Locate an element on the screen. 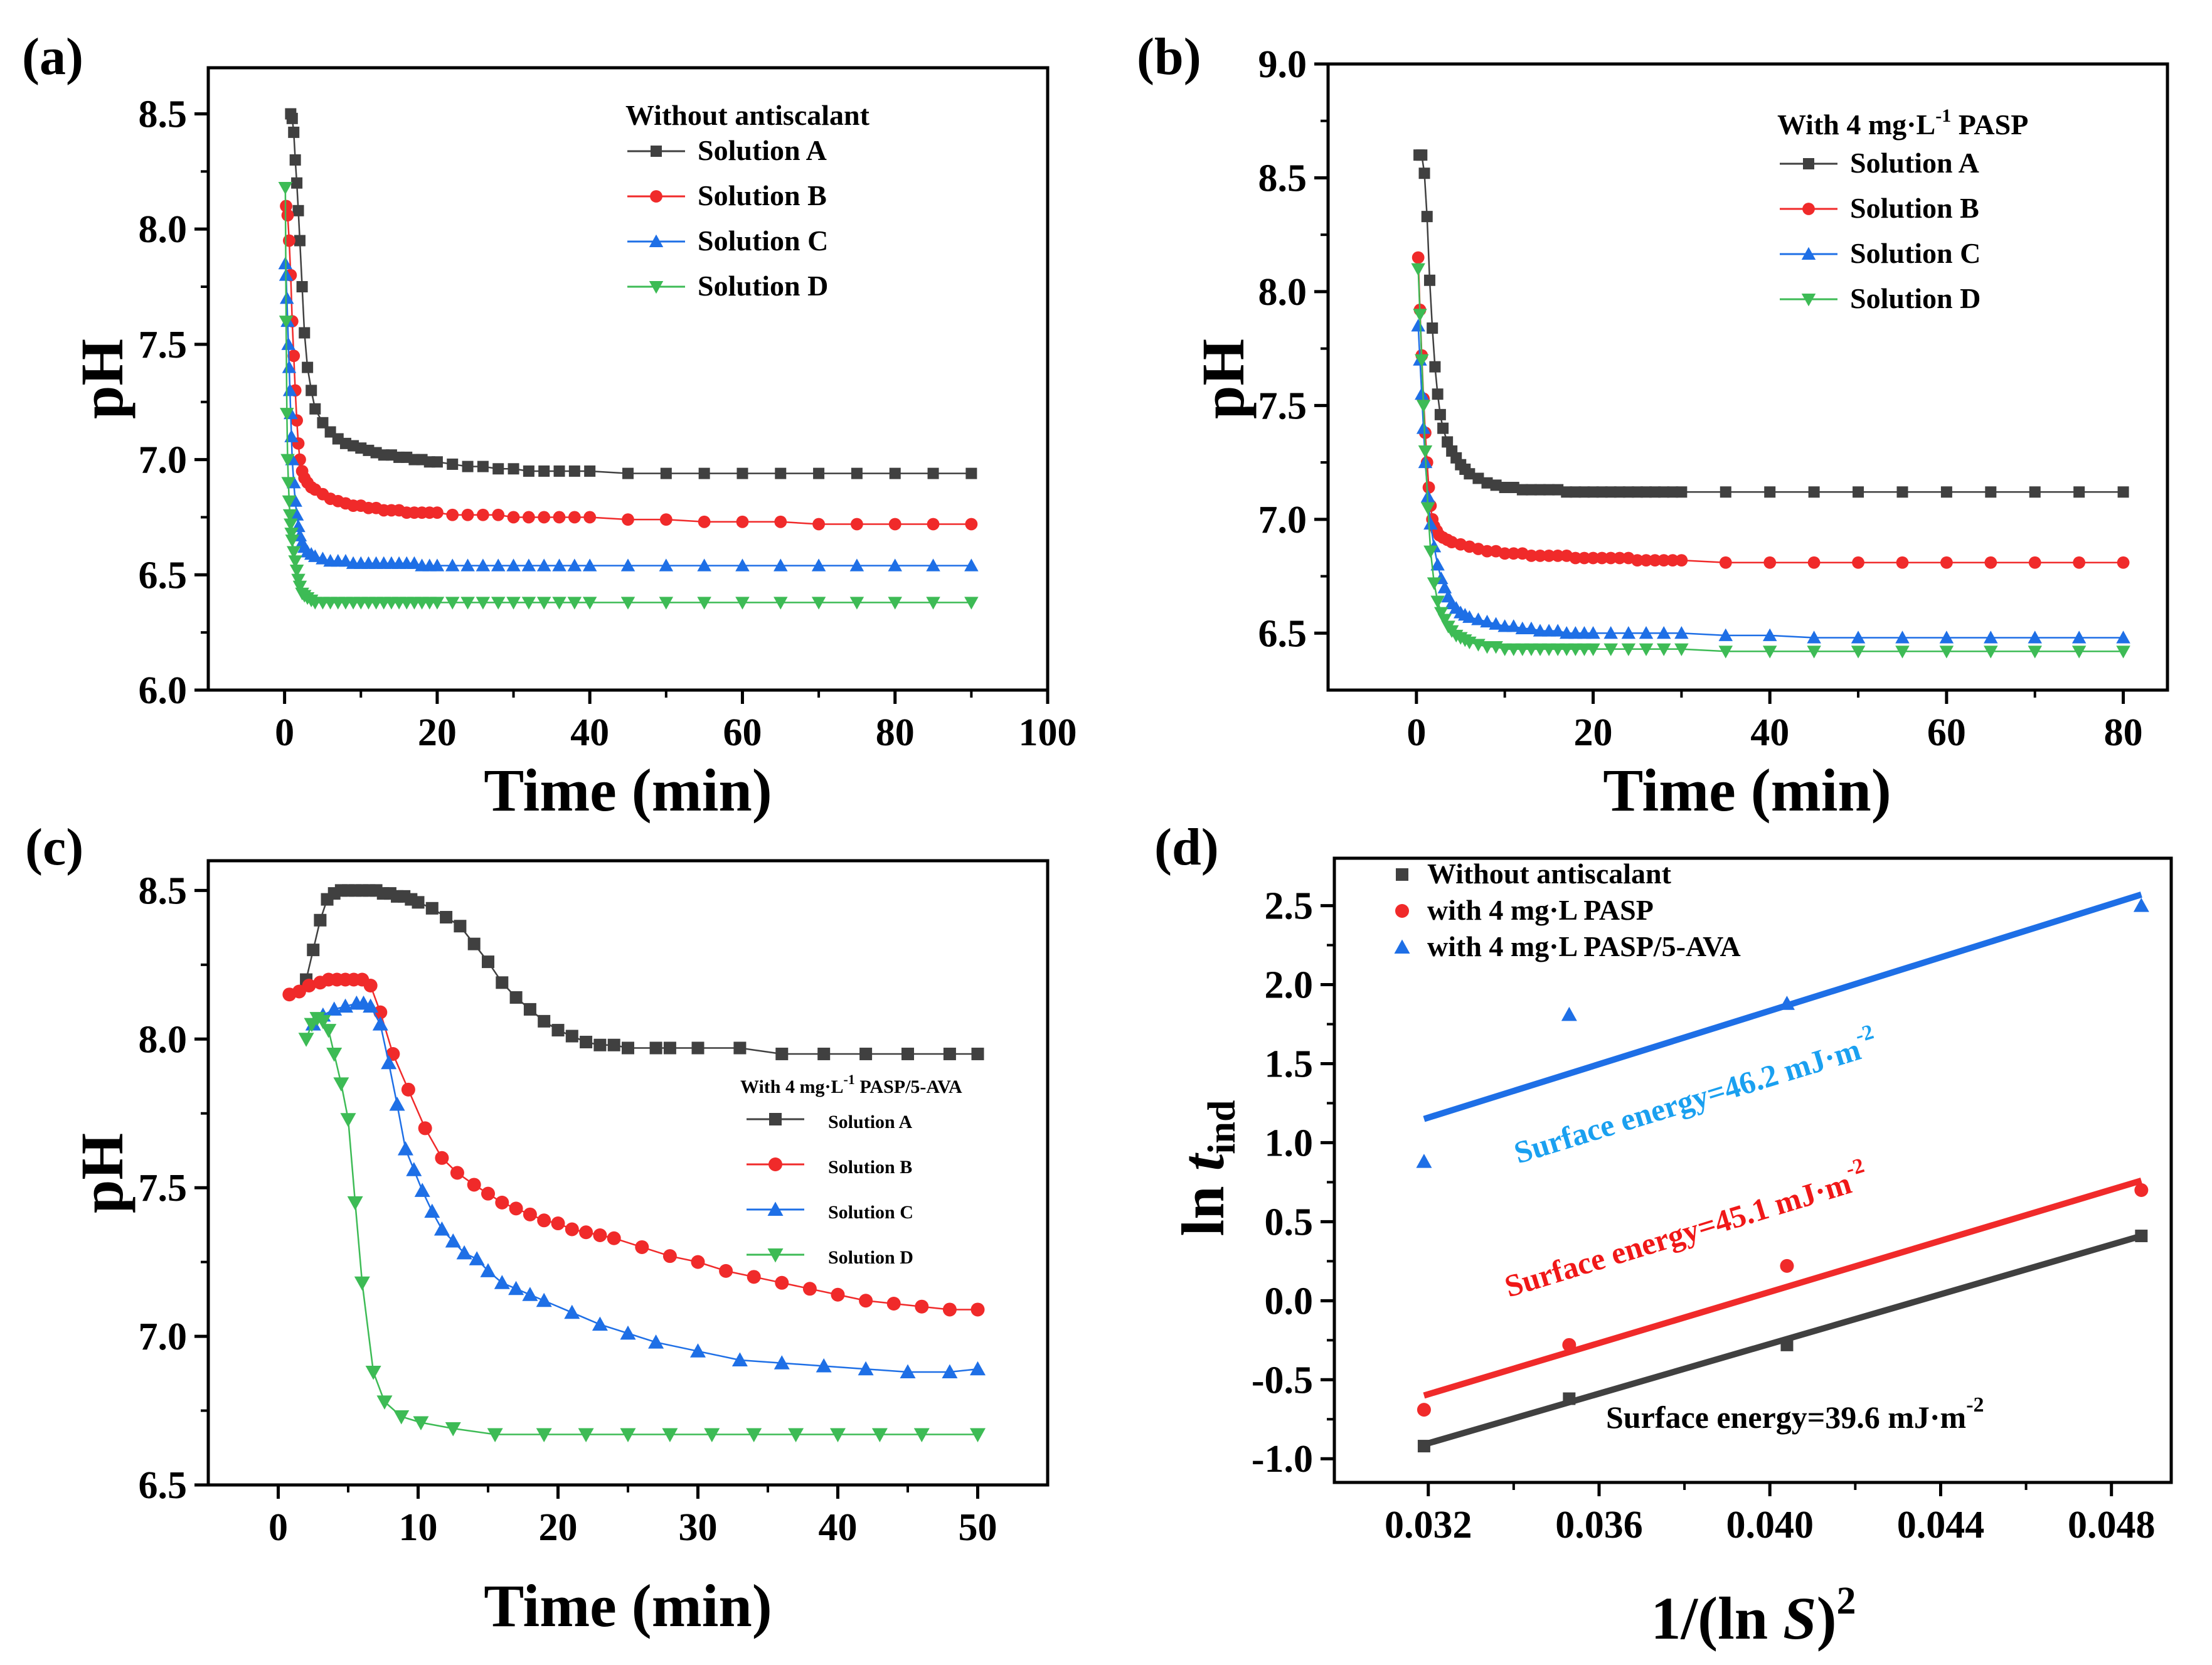 The image size is (2212, 1665). panel-label-c: (c) is located at coordinates (54, 847).